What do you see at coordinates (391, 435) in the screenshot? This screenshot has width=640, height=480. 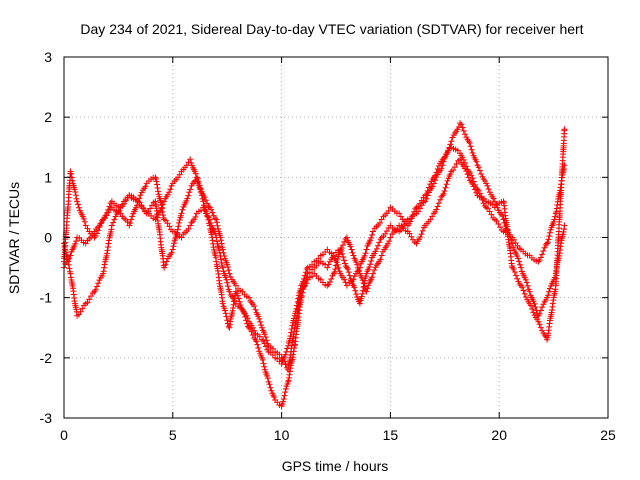 I see `x-tick-label: 15` at bounding box center [391, 435].